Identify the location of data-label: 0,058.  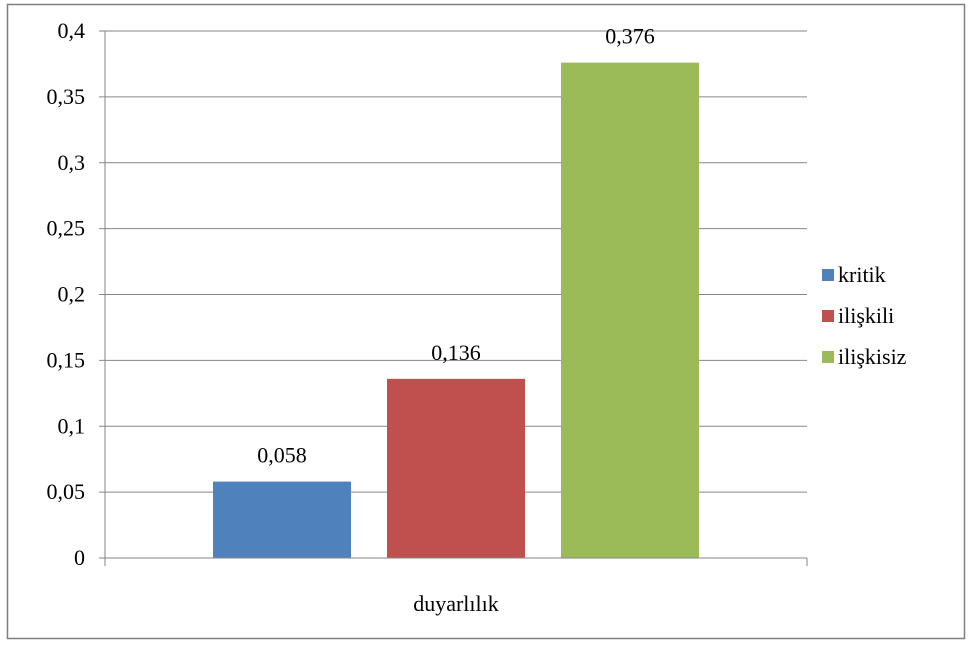
(282, 455).